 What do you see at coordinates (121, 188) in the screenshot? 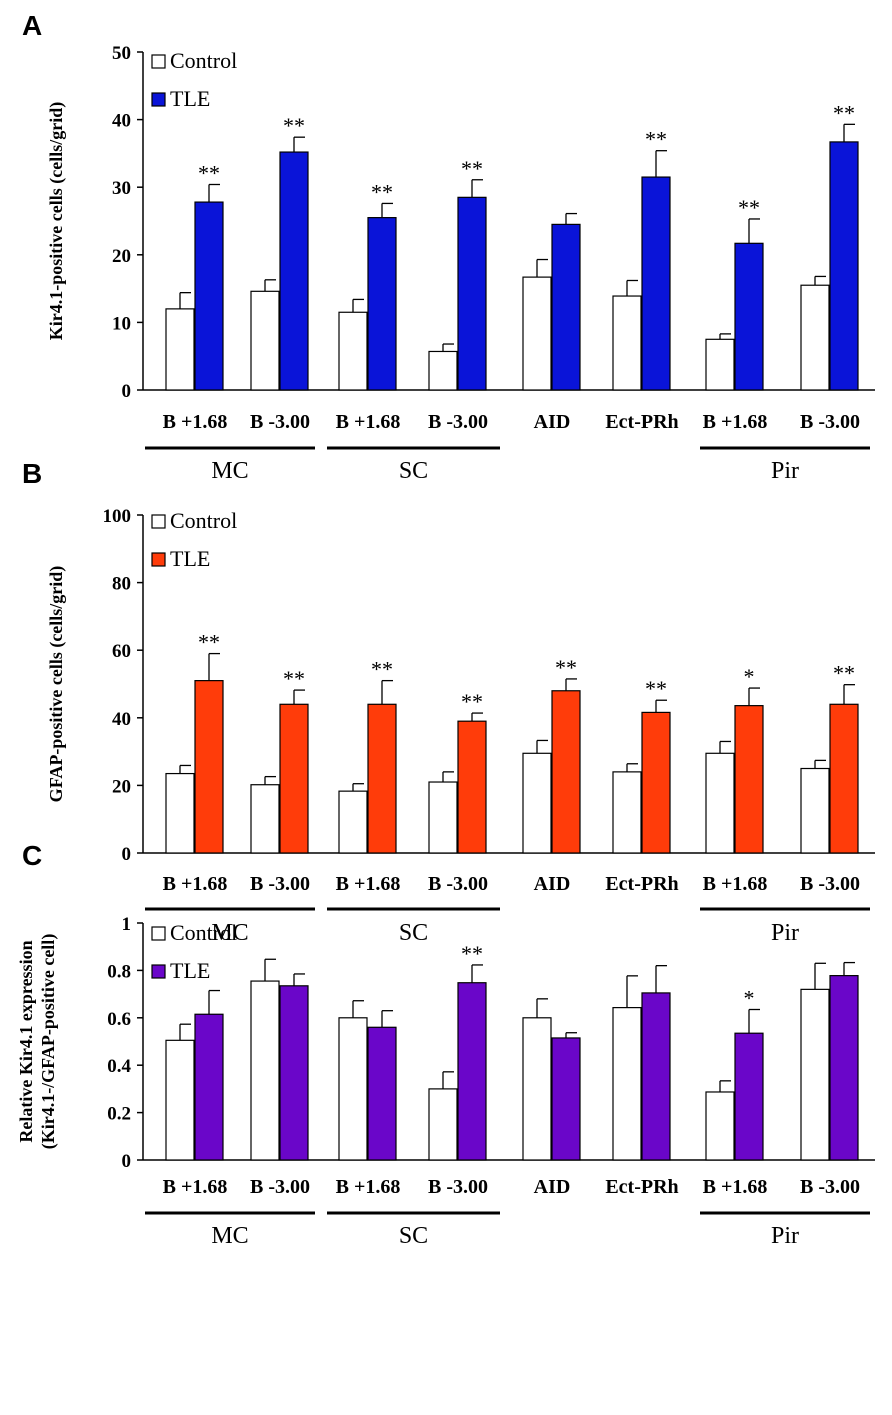
I see `y-tick-label: 30` at bounding box center [121, 188].